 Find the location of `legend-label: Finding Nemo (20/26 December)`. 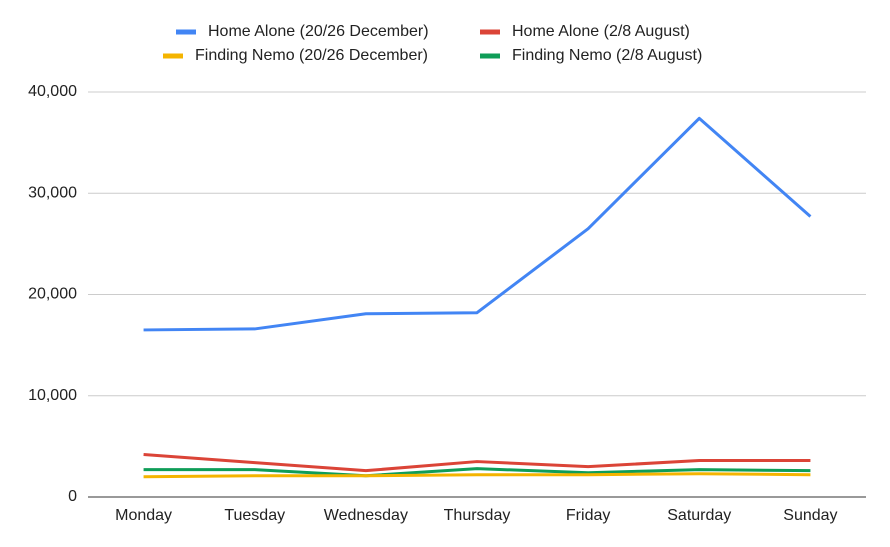

legend-label: Finding Nemo (20/26 December) is located at coordinates (311, 55).